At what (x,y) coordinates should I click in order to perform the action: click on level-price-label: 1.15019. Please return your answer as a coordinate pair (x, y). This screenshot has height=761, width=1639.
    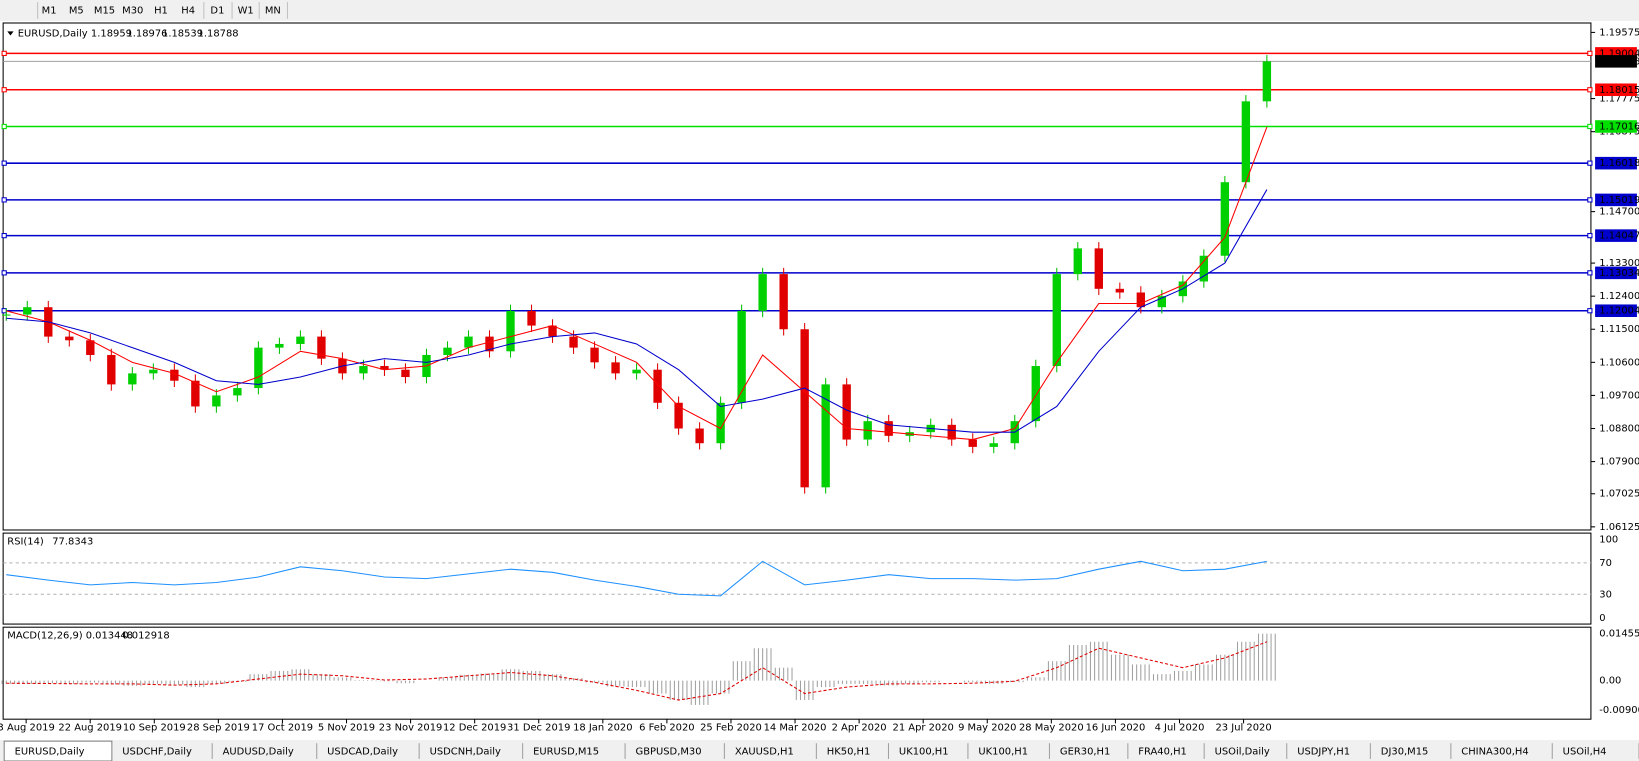
    Looking at the image, I should click on (1619, 200).